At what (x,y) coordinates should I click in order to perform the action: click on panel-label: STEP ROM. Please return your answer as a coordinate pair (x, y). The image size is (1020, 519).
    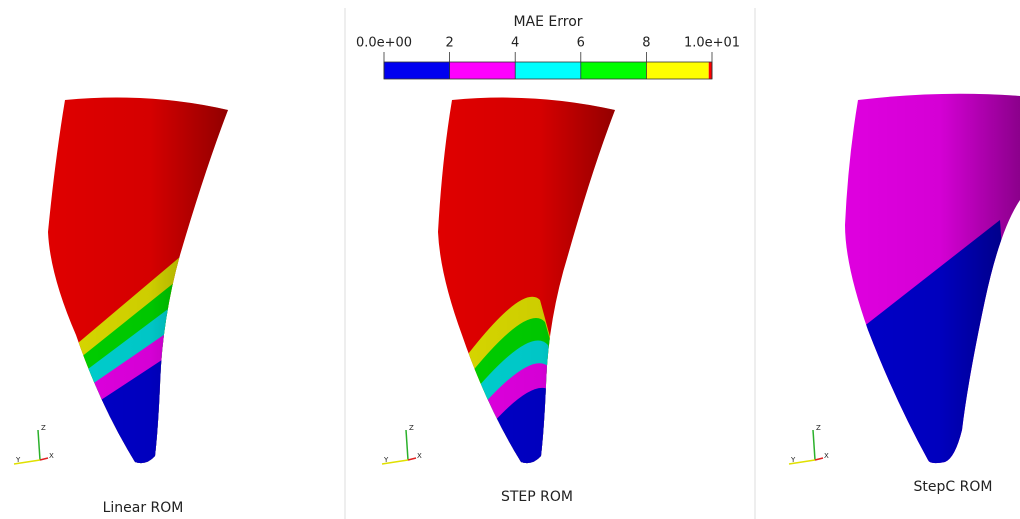
    Looking at the image, I should click on (537, 497).